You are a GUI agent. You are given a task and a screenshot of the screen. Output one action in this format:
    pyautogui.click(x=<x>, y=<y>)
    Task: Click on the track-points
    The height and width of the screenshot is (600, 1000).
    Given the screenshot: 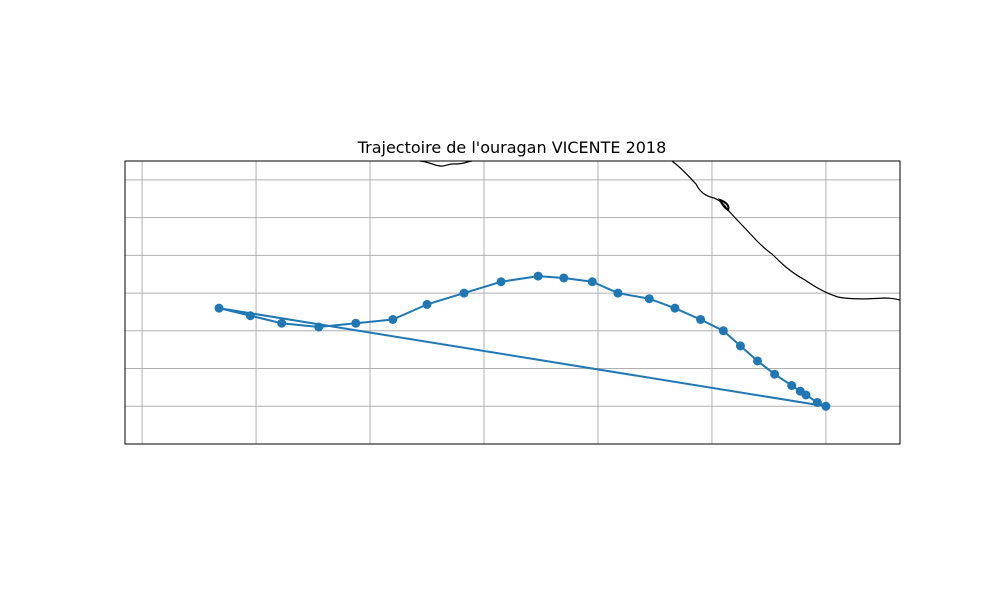 What is the action you would take?
    pyautogui.click(x=522, y=341)
    